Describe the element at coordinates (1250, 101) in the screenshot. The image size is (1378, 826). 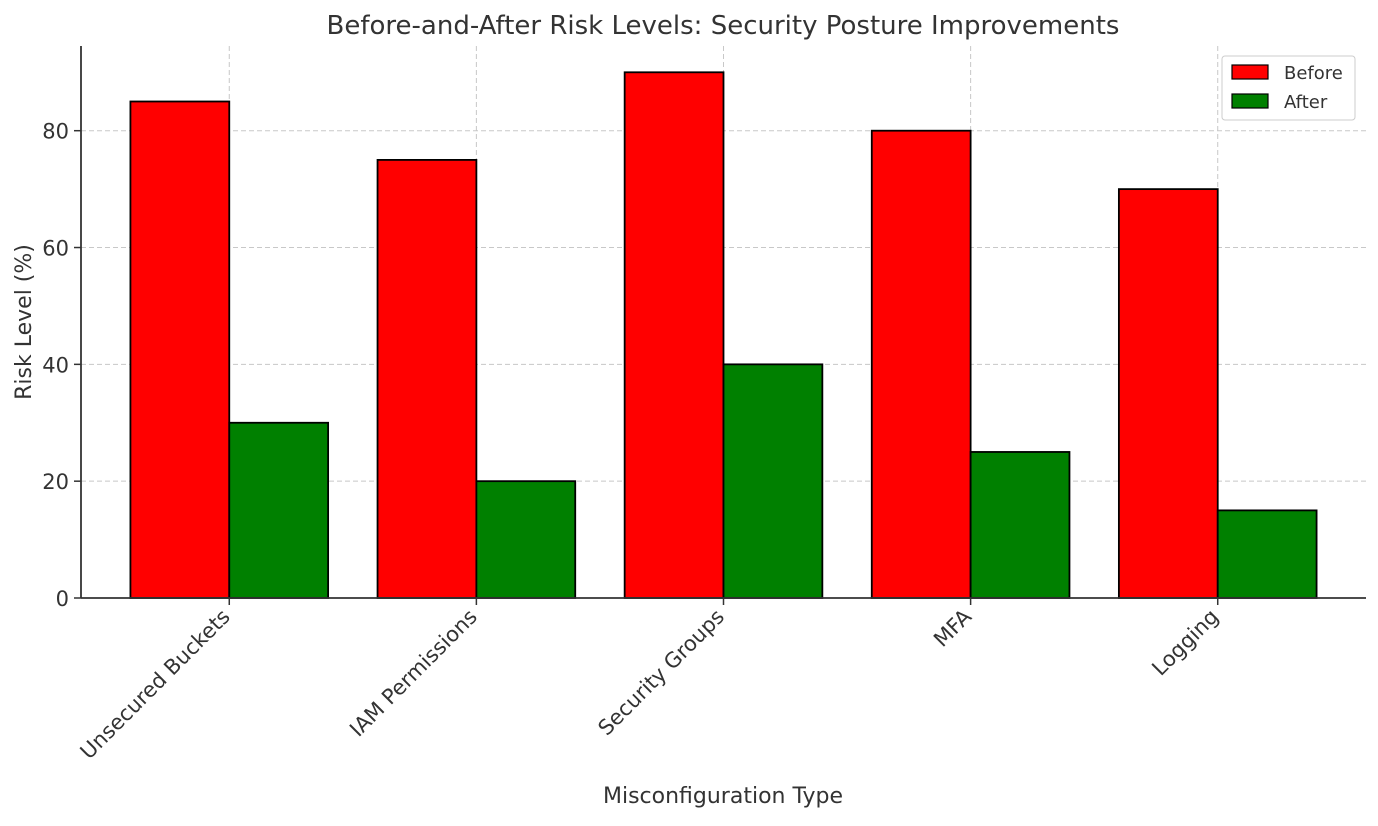
I see `legend-swatch-after` at that location.